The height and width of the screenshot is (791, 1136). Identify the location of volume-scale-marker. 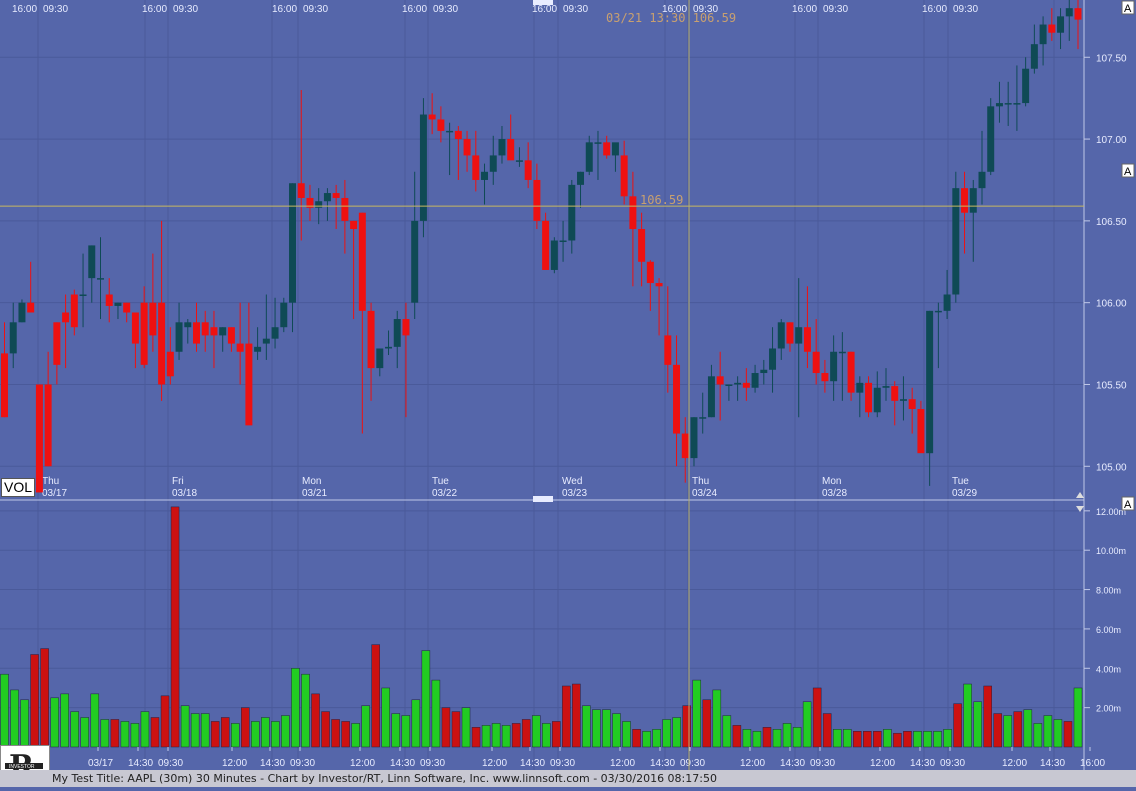
(1128, 503).